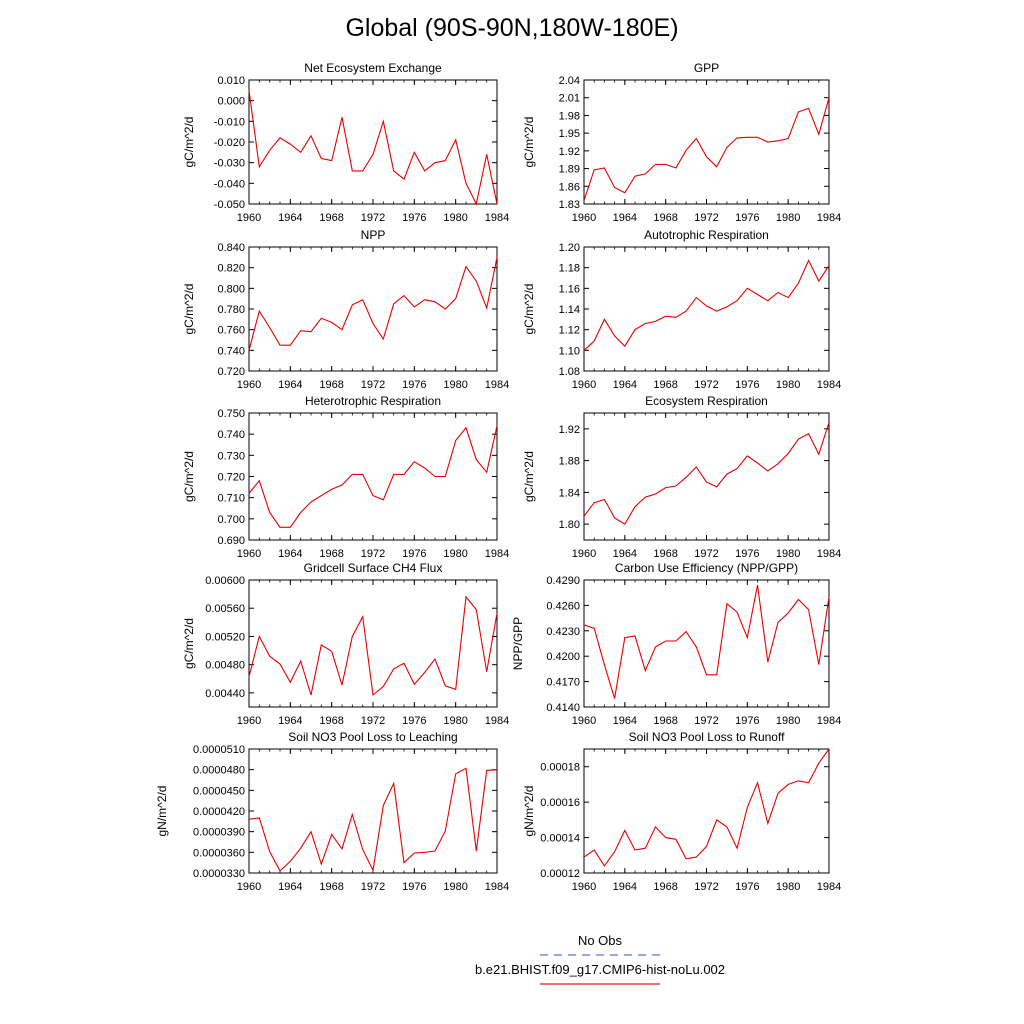 This screenshot has height=1024, width=1024. Describe the element at coordinates (560, 839) in the screenshot. I see `y-tick-label: 0.00014` at that location.